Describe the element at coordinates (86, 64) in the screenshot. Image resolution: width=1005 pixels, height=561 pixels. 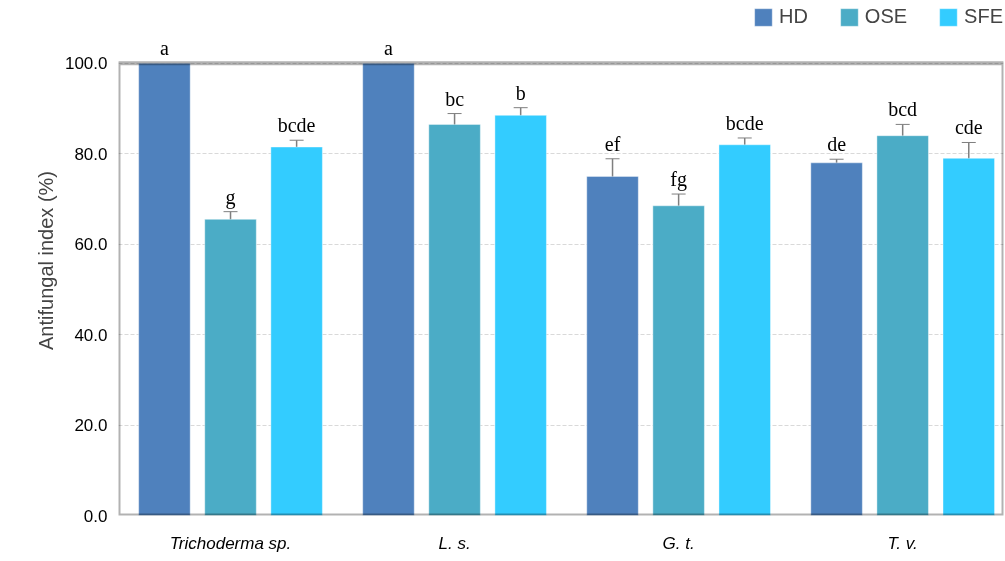
I see `y-tick-label: 100.0` at that location.